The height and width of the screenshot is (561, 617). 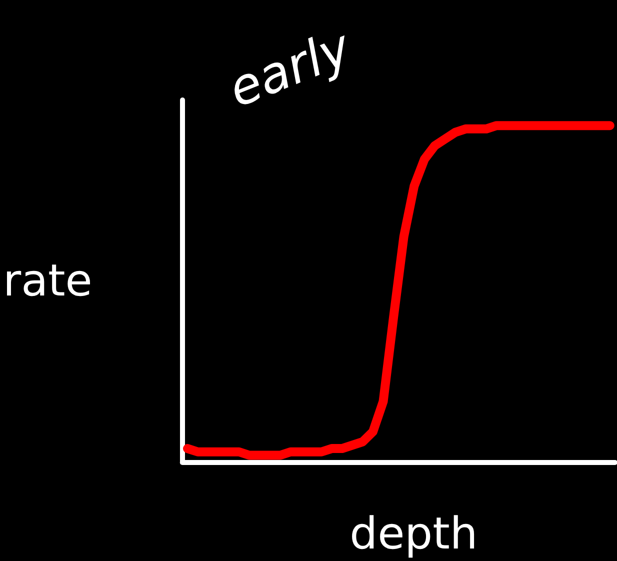 What do you see at coordinates (47, 281) in the screenshot?
I see `y-axis-title: rate` at bounding box center [47, 281].